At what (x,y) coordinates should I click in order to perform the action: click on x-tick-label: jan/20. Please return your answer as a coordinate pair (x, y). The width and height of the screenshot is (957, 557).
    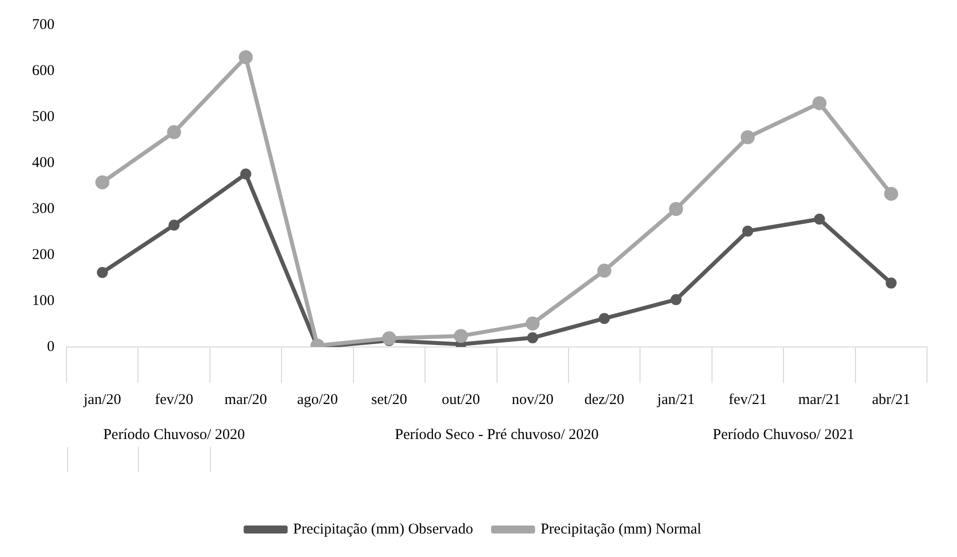
    Looking at the image, I should click on (102, 400).